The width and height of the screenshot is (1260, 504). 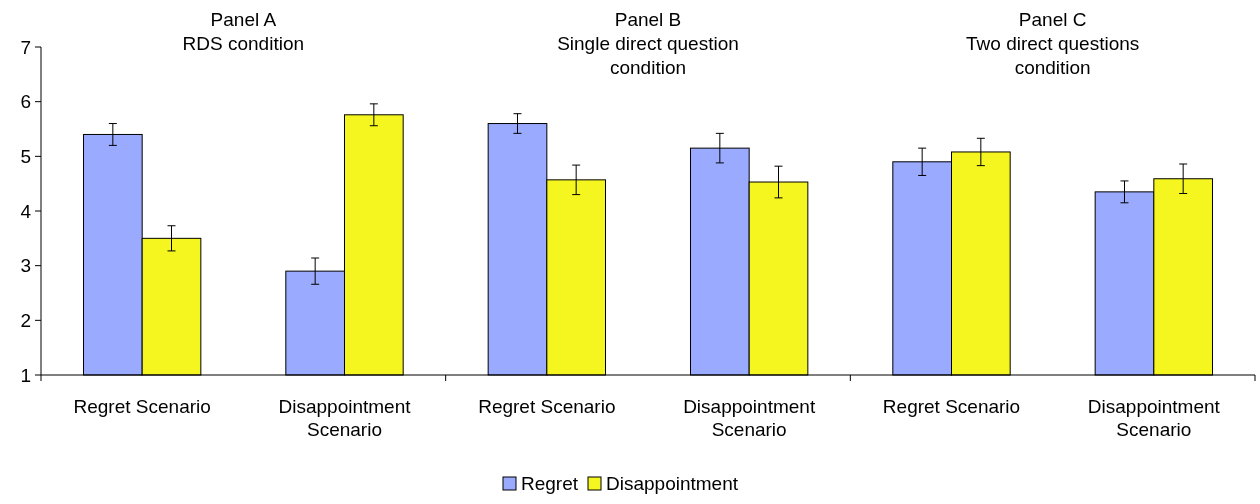 What do you see at coordinates (243, 31) in the screenshot?
I see `annotation: Panel A RDS condition` at bounding box center [243, 31].